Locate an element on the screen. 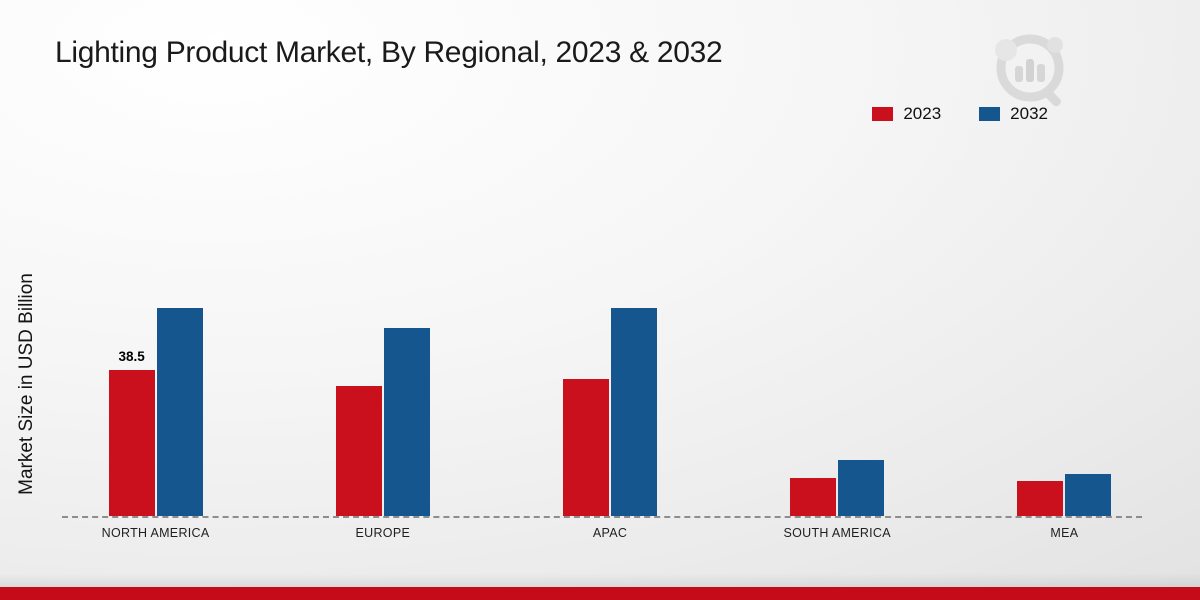  y-axis-label: Market Size in USD Billion is located at coordinates (26, 384).